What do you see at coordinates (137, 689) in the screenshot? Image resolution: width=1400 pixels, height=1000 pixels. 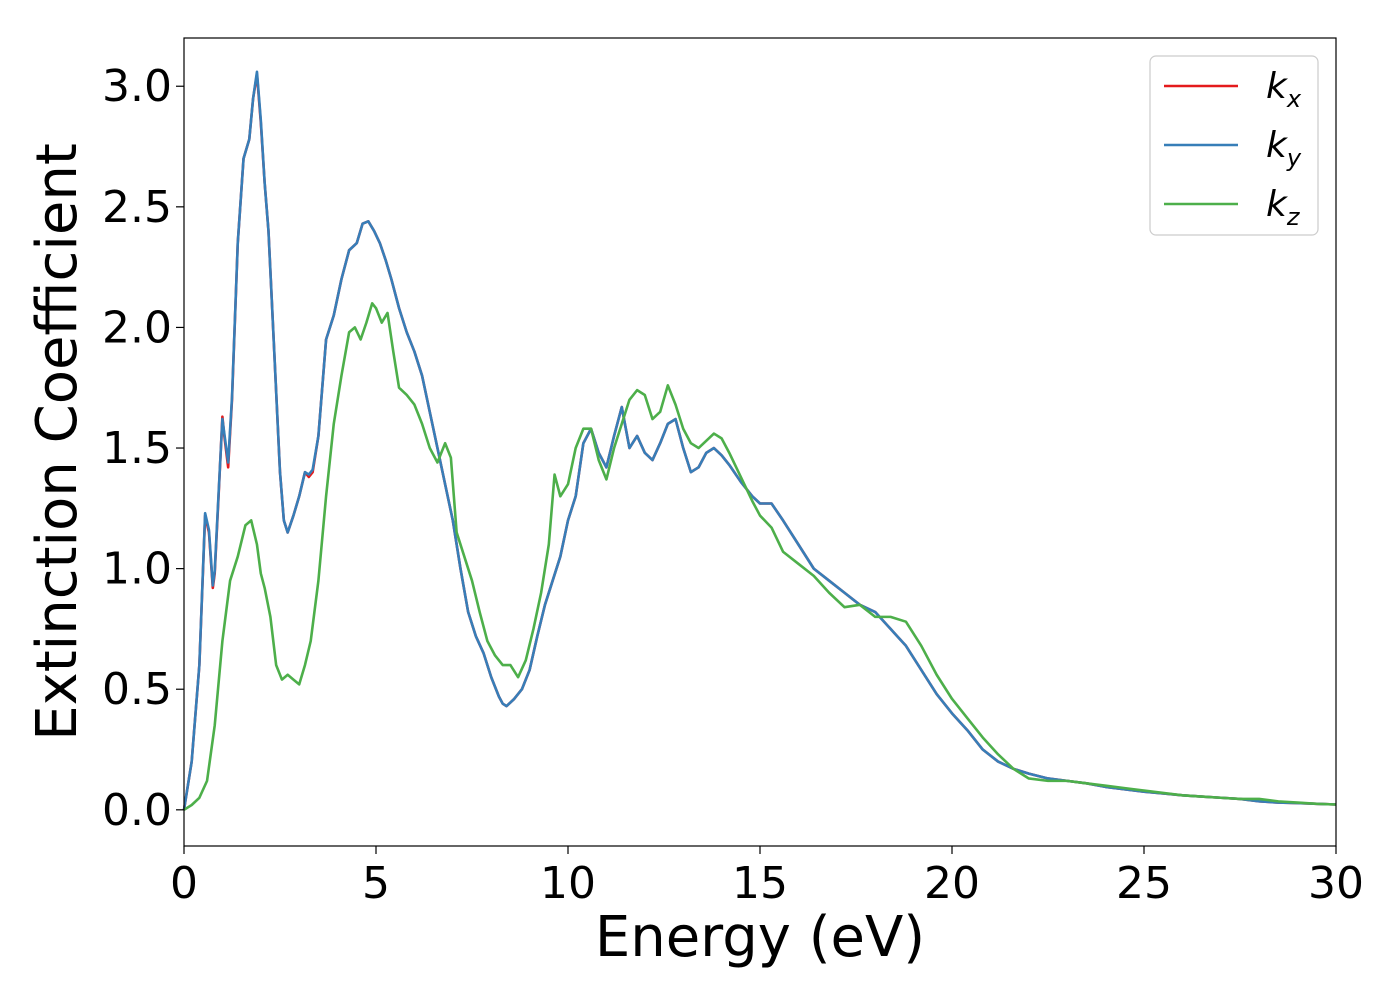 I see `y-tick-label: 0.5` at bounding box center [137, 689].